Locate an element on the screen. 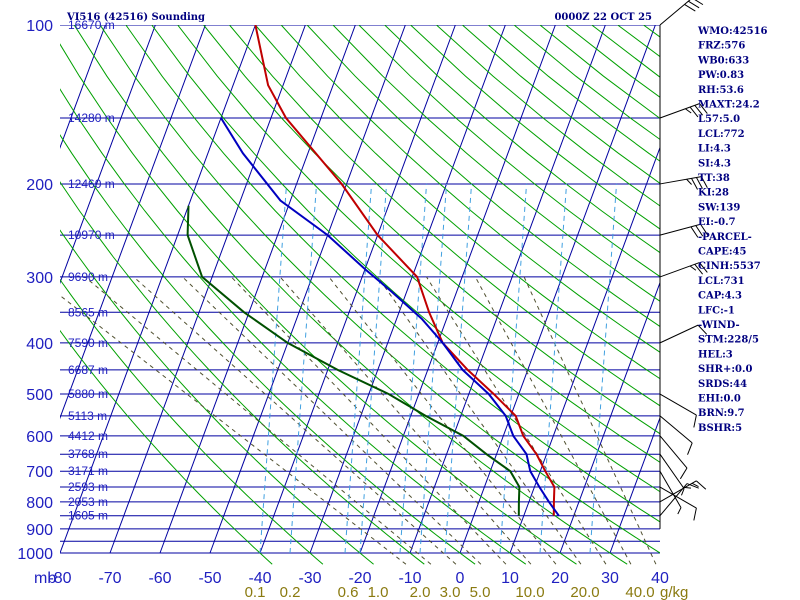 The image size is (800, 600). height-label: 3171 m is located at coordinates (88, 471).